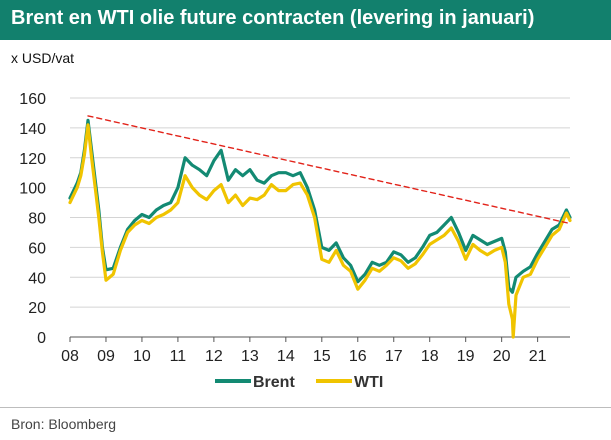 This screenshot has height=440, width=611. I want to click on x-tick-label-08: 08, so click(70, 356).